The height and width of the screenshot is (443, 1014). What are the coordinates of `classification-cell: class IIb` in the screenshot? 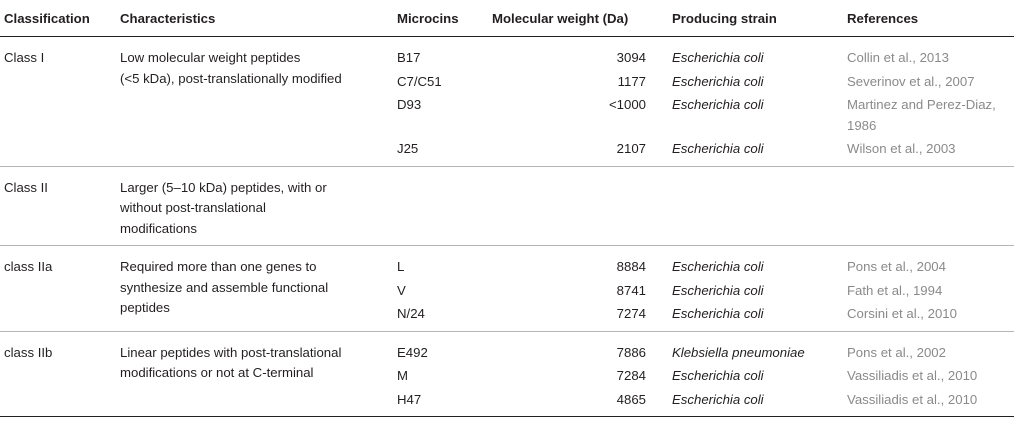 It's located at (60, 374).